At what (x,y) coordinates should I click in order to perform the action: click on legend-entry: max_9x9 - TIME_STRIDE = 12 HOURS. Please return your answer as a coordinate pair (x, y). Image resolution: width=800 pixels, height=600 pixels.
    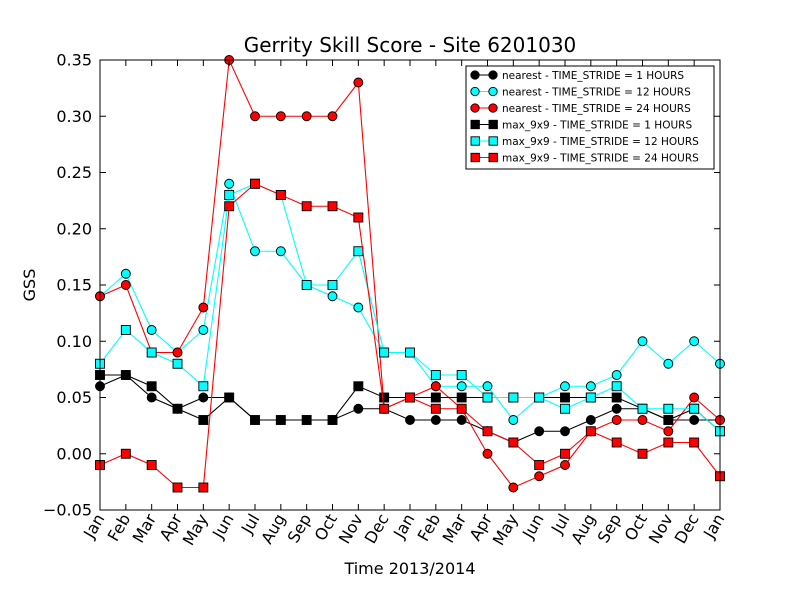
    Looking at the image, I should click on (584, 142).